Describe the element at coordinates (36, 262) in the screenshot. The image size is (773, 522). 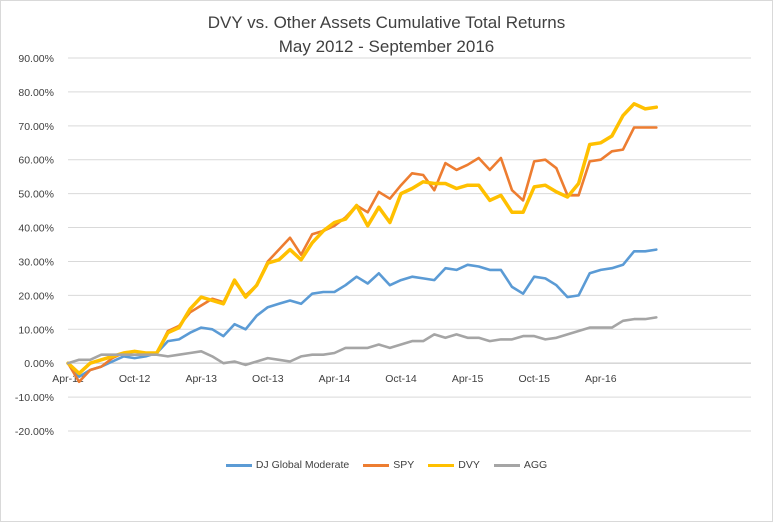
I see `y-tick-label: 30.00%` at that location.